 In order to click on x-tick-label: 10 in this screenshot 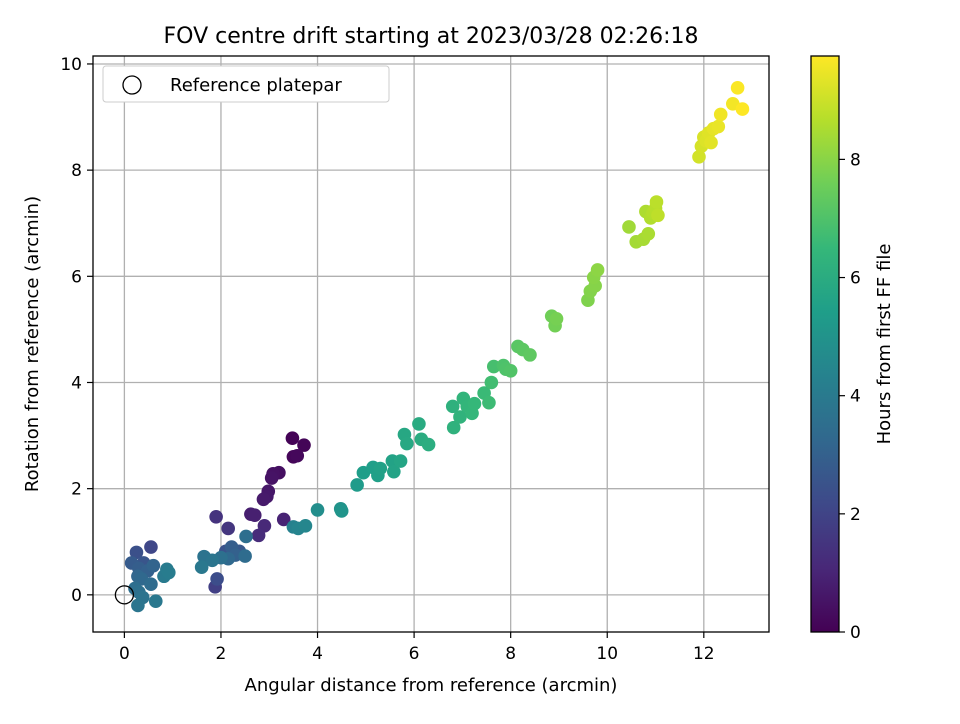, I will do `click(607, 654)`.